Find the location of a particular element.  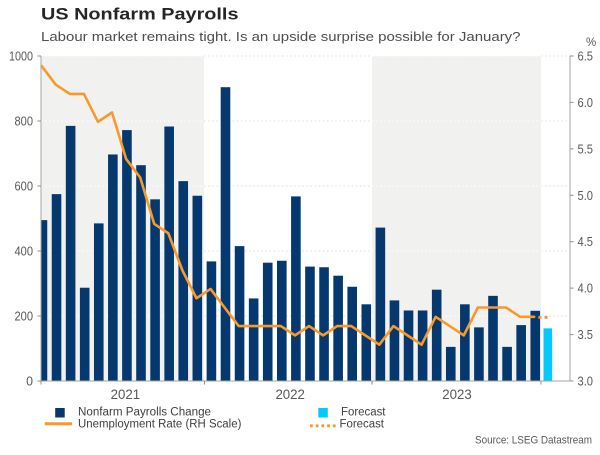

svg-text: 0 is located at coordinates (29, 381).